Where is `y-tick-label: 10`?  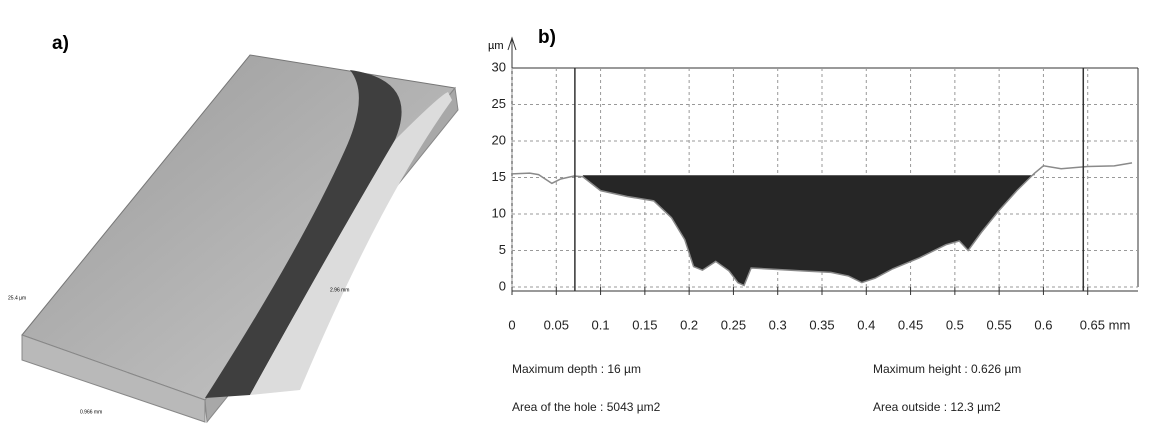
y-tick-label: 10 is located at coordinates (499, 212).